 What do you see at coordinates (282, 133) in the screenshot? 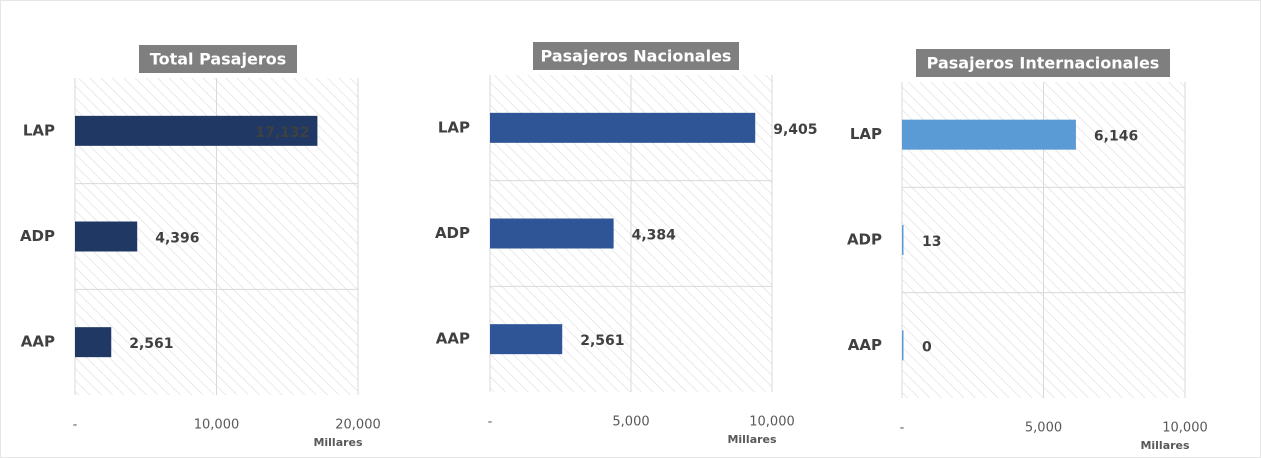
I see `value-label: 17,132` at bounding box center [282, 133].